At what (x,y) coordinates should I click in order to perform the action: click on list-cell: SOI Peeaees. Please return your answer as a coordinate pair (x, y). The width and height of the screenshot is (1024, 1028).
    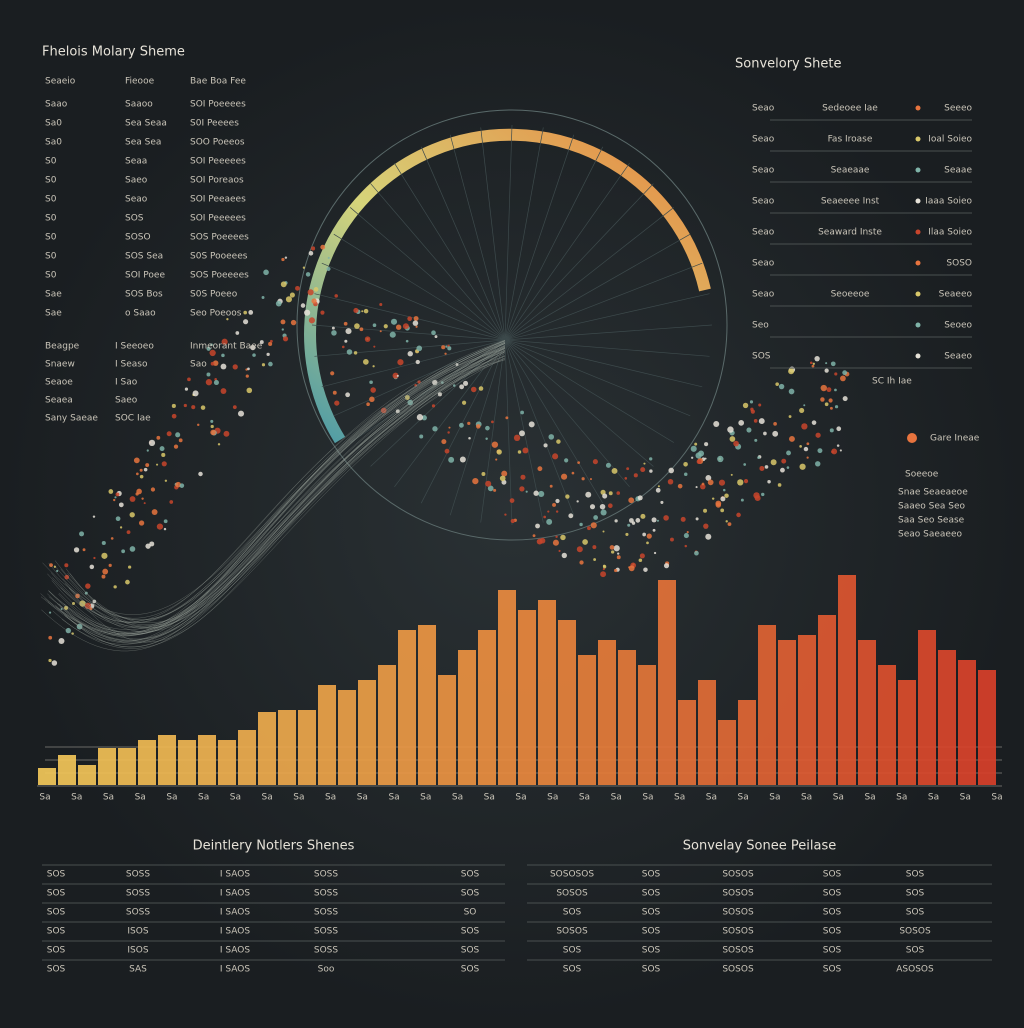
    Looking at the image, I should click on (218, 200).